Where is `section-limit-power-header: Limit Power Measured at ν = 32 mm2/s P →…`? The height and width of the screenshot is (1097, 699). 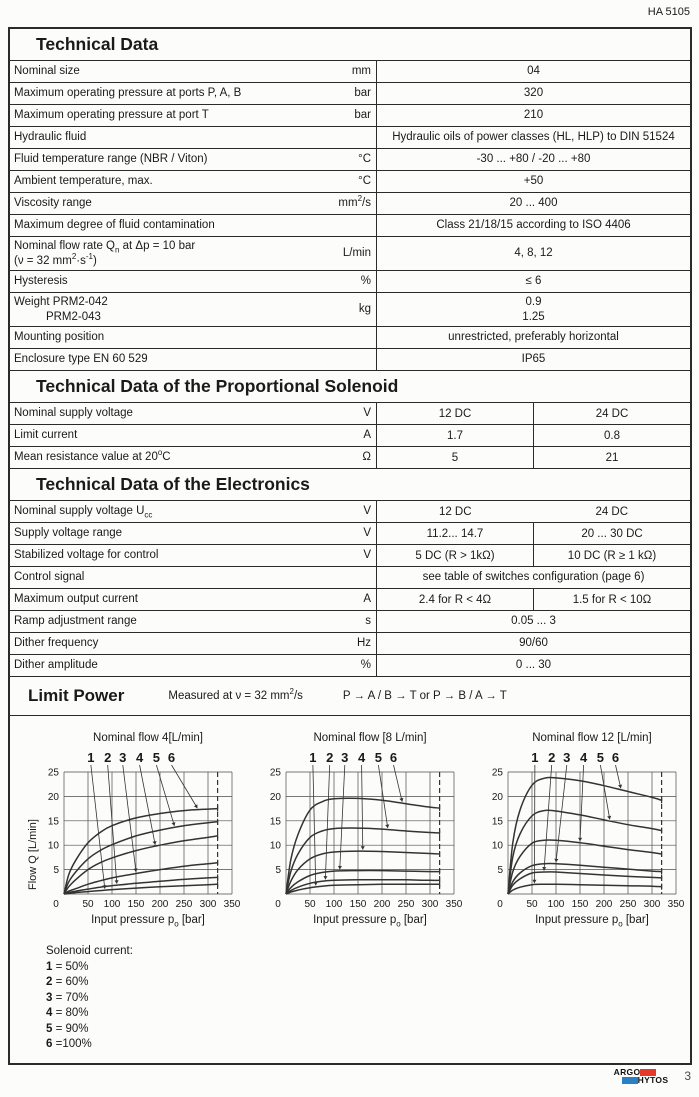
section-limit-power-header: Limit Power Measured at ν = 32 mm2/s P →… is located at coordinates (350, 696).